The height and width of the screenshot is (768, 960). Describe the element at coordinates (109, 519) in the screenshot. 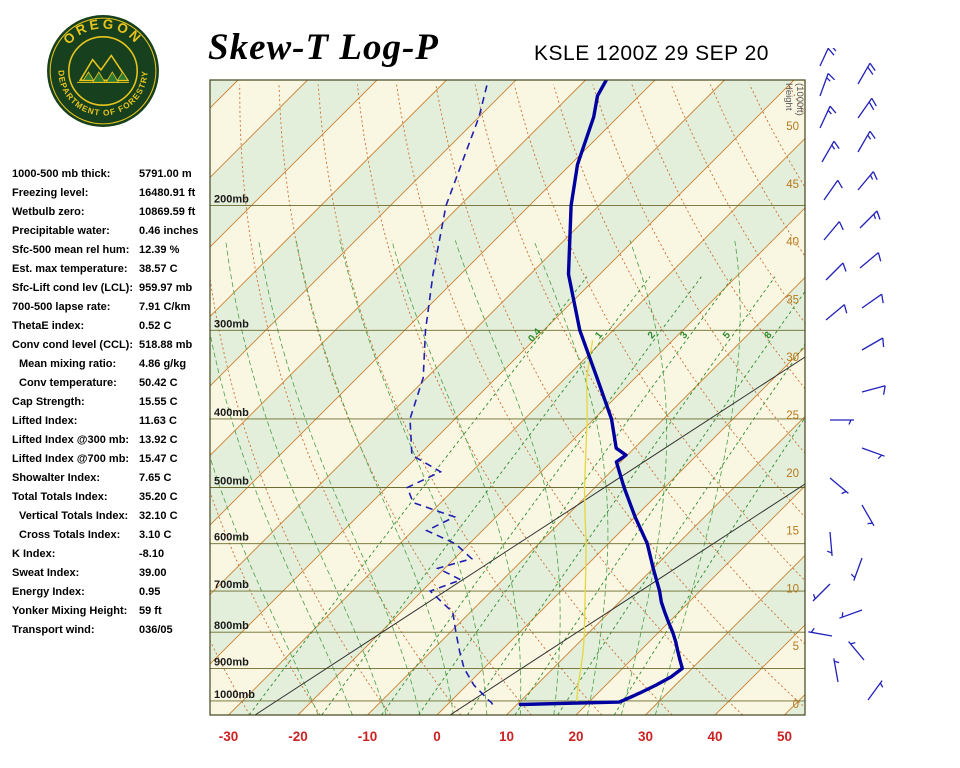

I see `index-row: Vertical Totals Index: 32.10 C` at that location.